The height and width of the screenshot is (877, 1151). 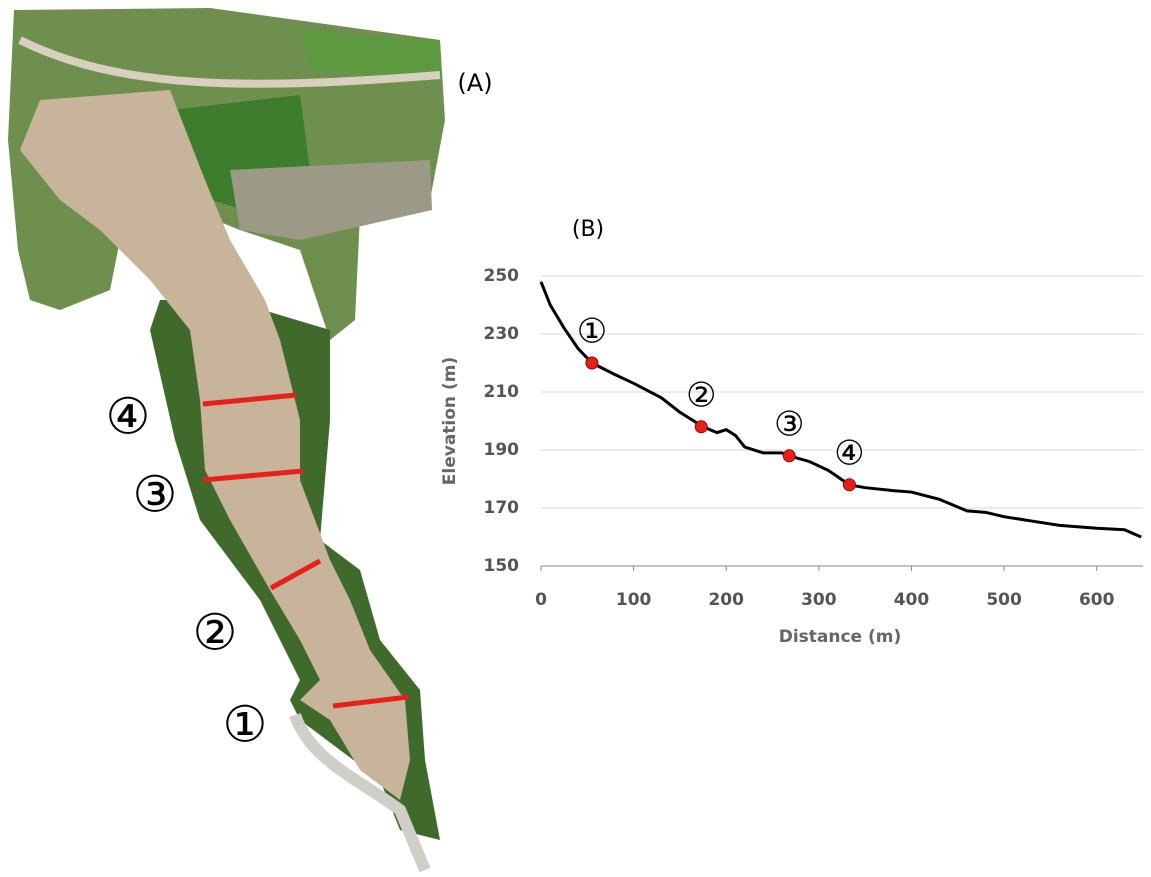 What do you see at coordinates (502, 450) in the screenshot?
I see `y-tick-label: 190` at bounding box center [502, 450].